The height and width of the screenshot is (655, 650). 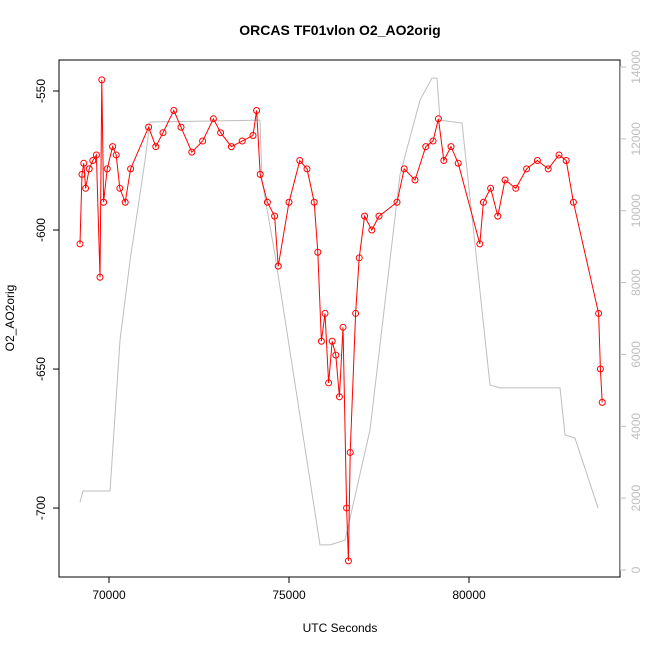 I want to click on y2-tick-label: 12000, so click(x=636, y=139).